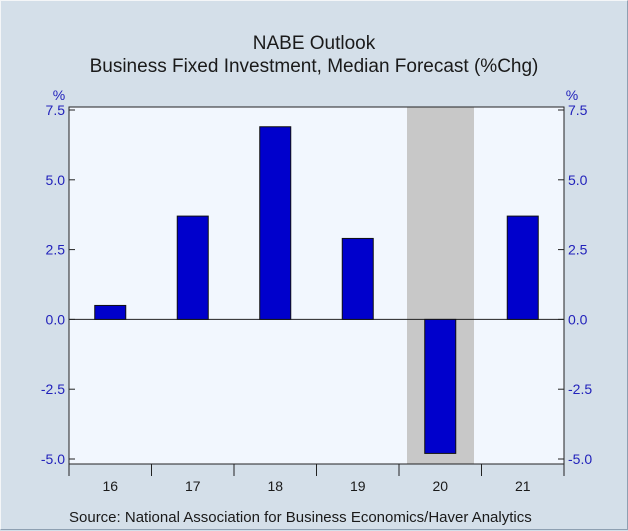 The image size is (628, 531). I want to click on y-tick-label-right: 5.0, so click(578, 180).